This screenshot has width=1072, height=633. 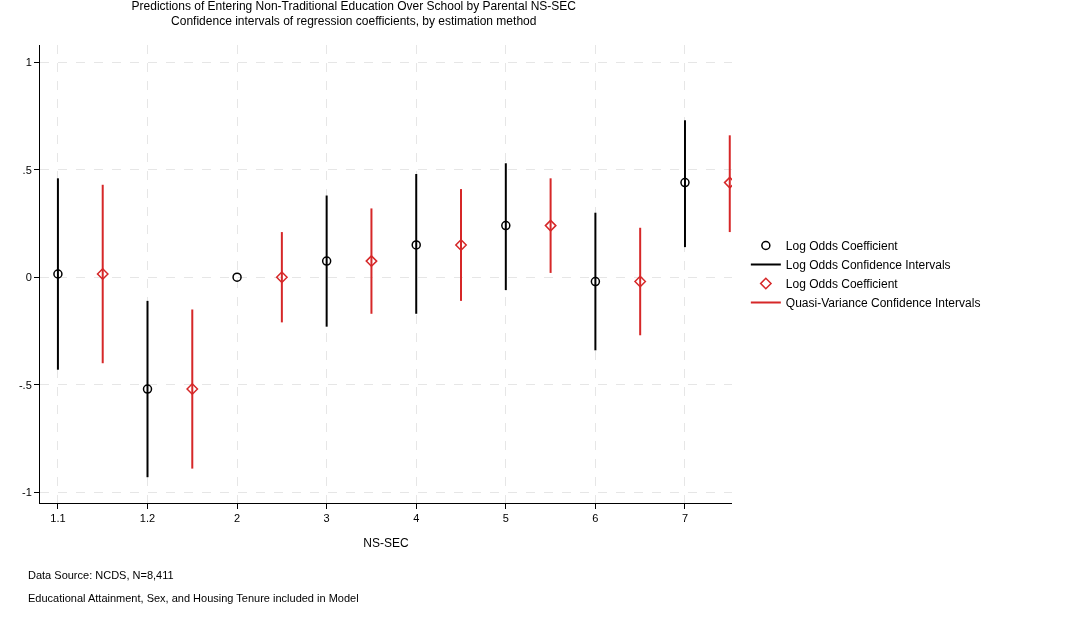 What do you see at coordinates (386, 543) in the screenshot?
I see `x-axis-title: NS-SEC` at bounding box center [386, 543].